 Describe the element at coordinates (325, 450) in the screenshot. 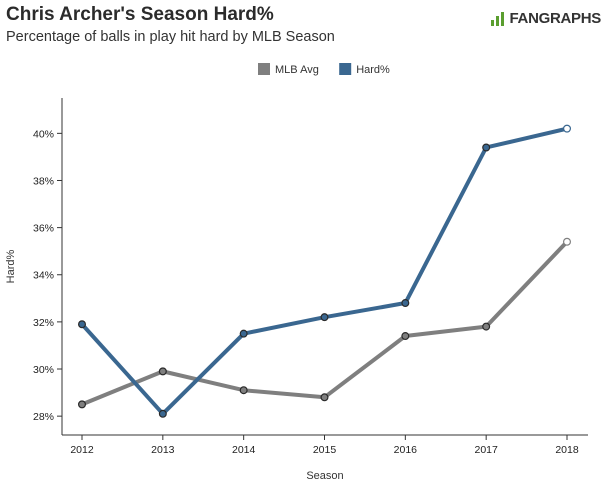

I see `x-tick-label: 2015` at that location.